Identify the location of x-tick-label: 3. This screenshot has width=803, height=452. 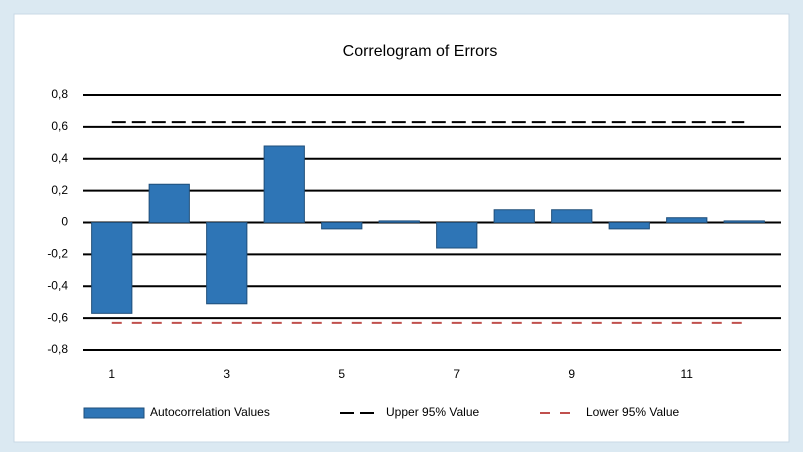
(226, 374).